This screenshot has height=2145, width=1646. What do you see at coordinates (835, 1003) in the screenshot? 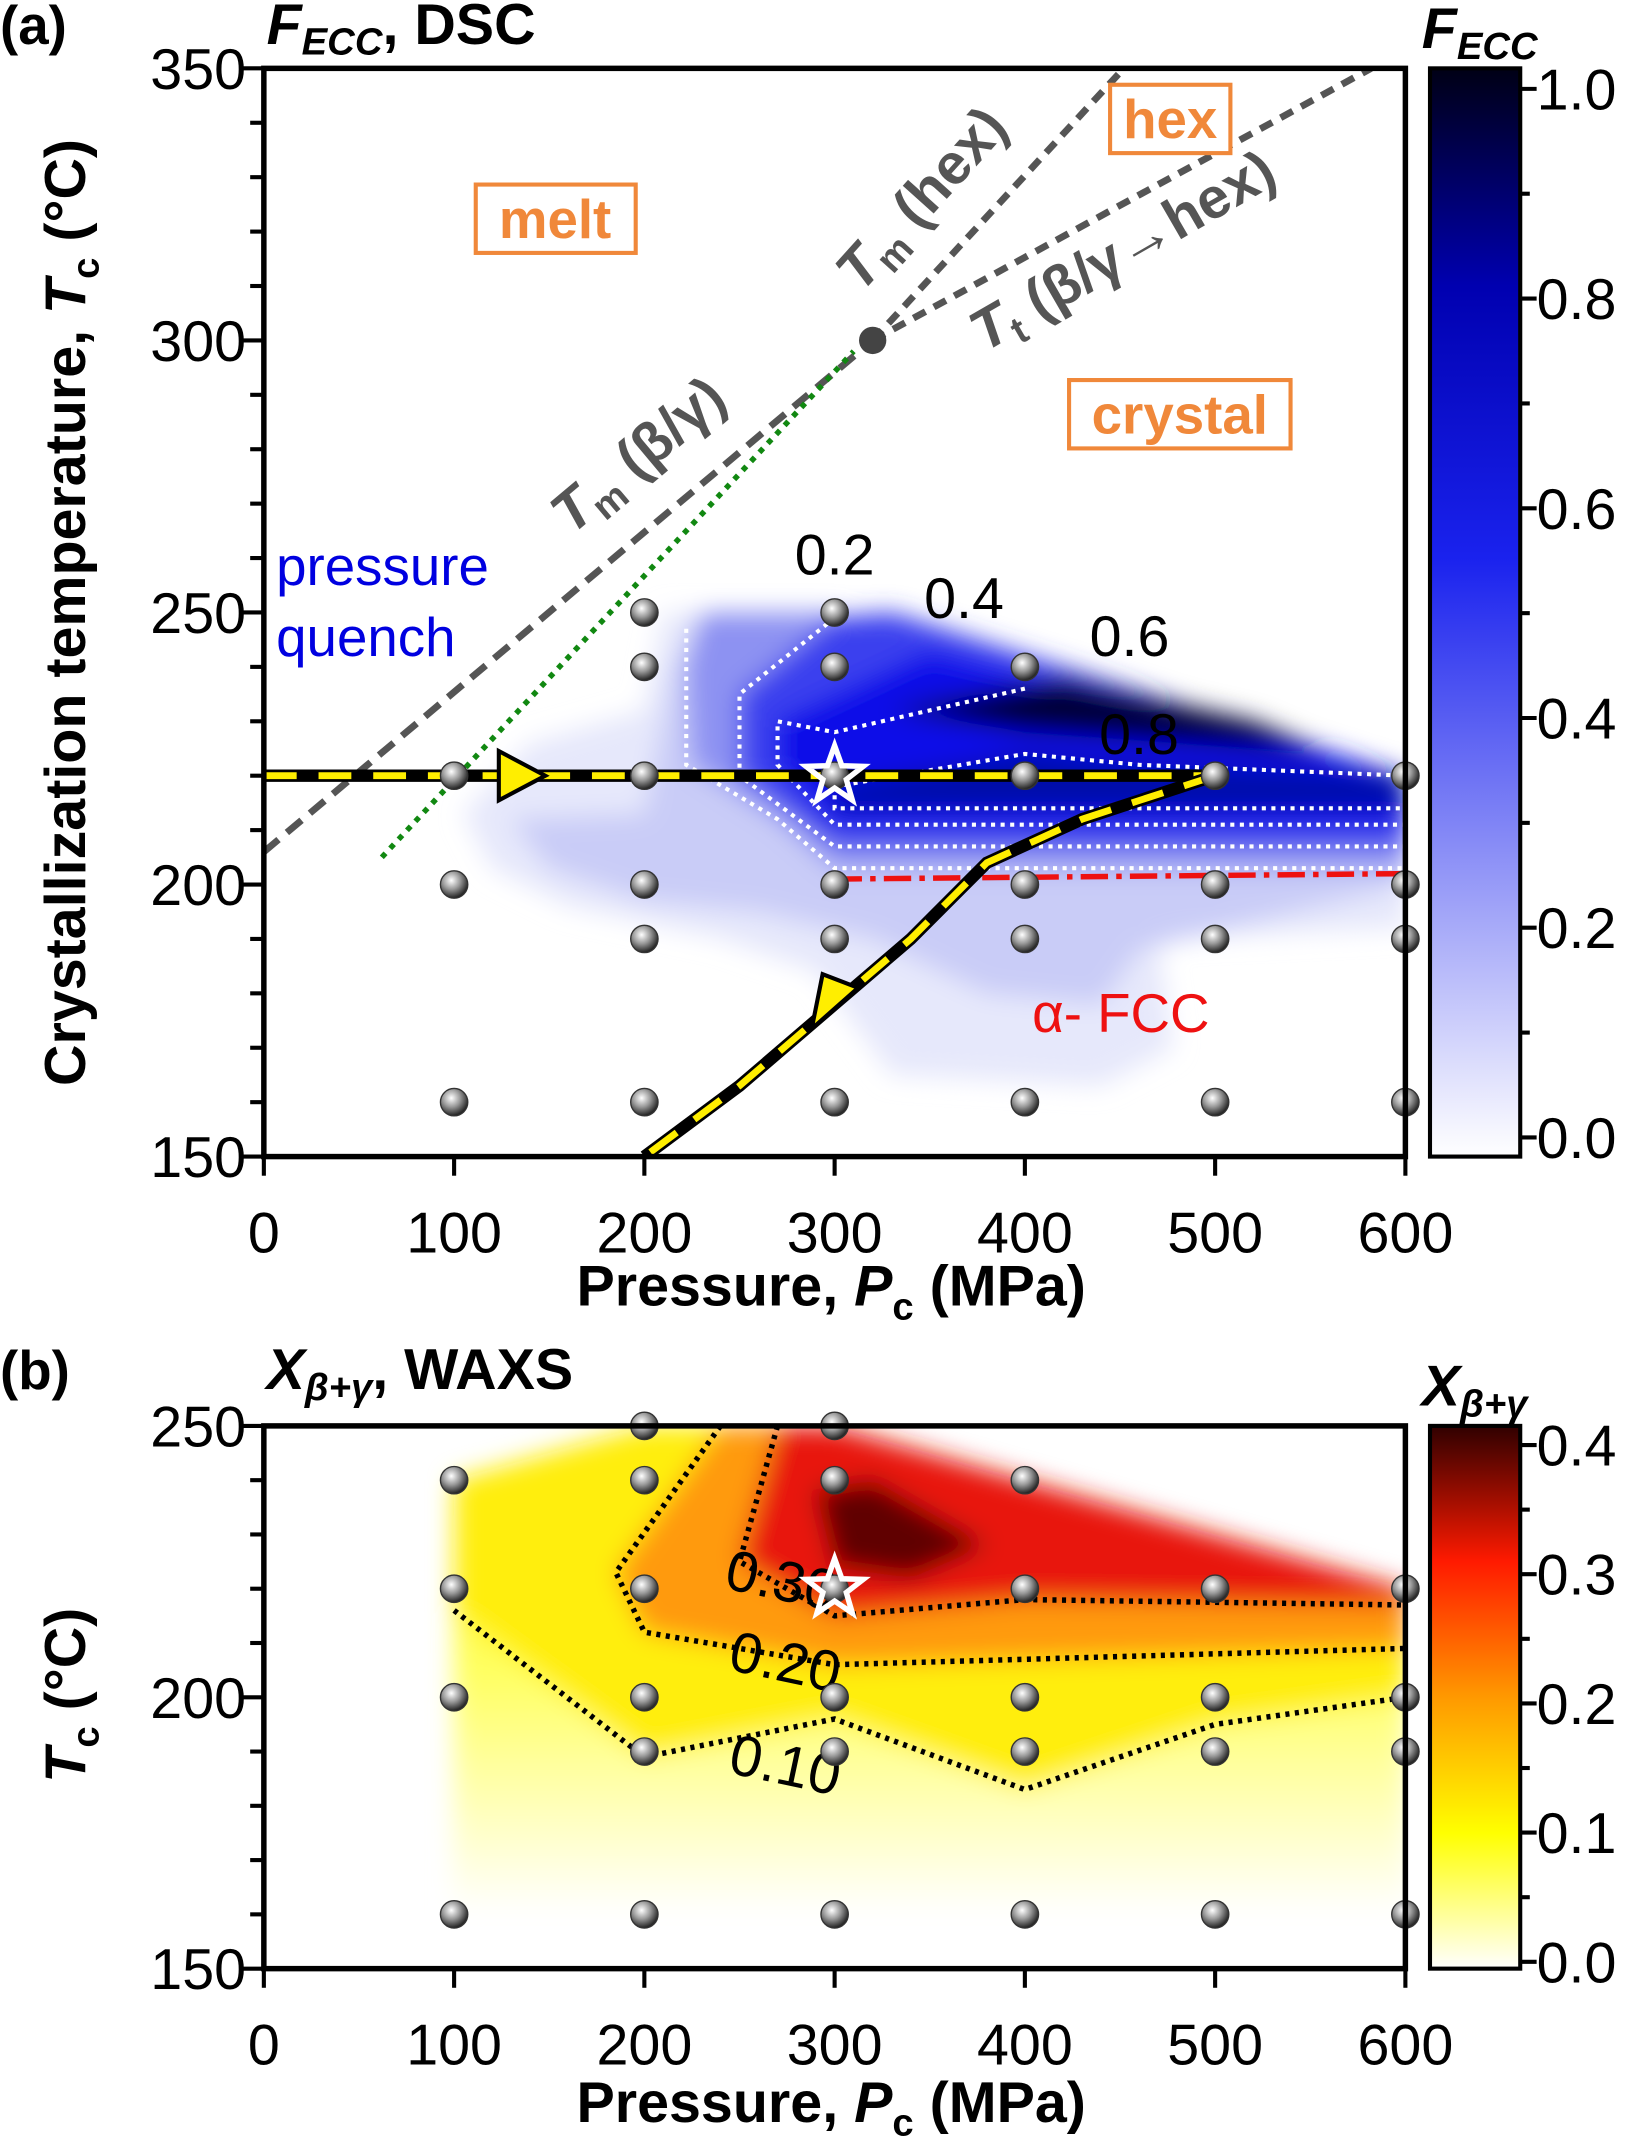
I see `arrow-head-down` at bounding box center [835, 1003].